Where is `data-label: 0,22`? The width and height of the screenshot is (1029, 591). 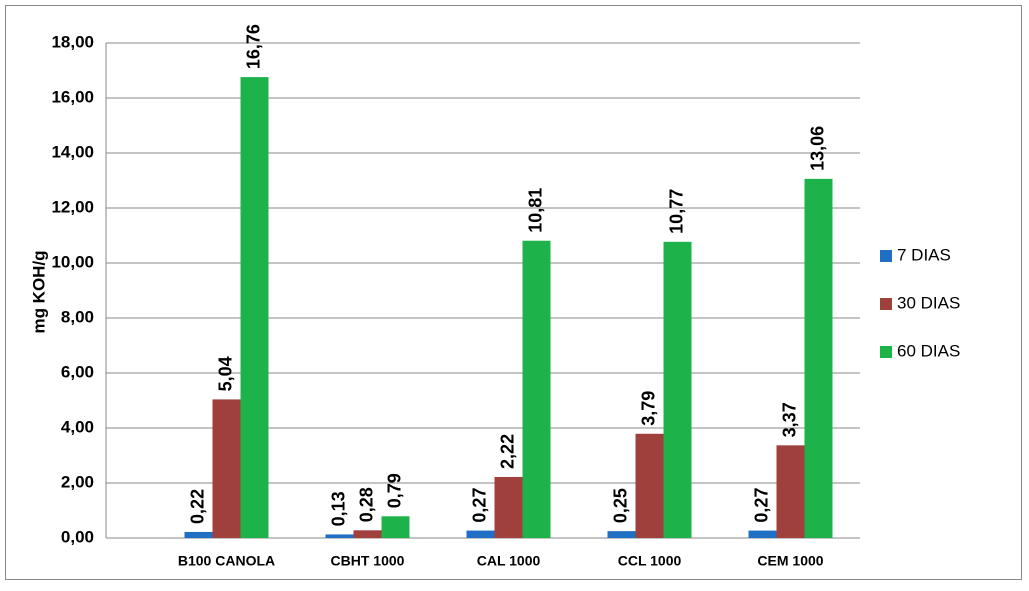
data-label: 0,22 is located at coordinates (197, 506).